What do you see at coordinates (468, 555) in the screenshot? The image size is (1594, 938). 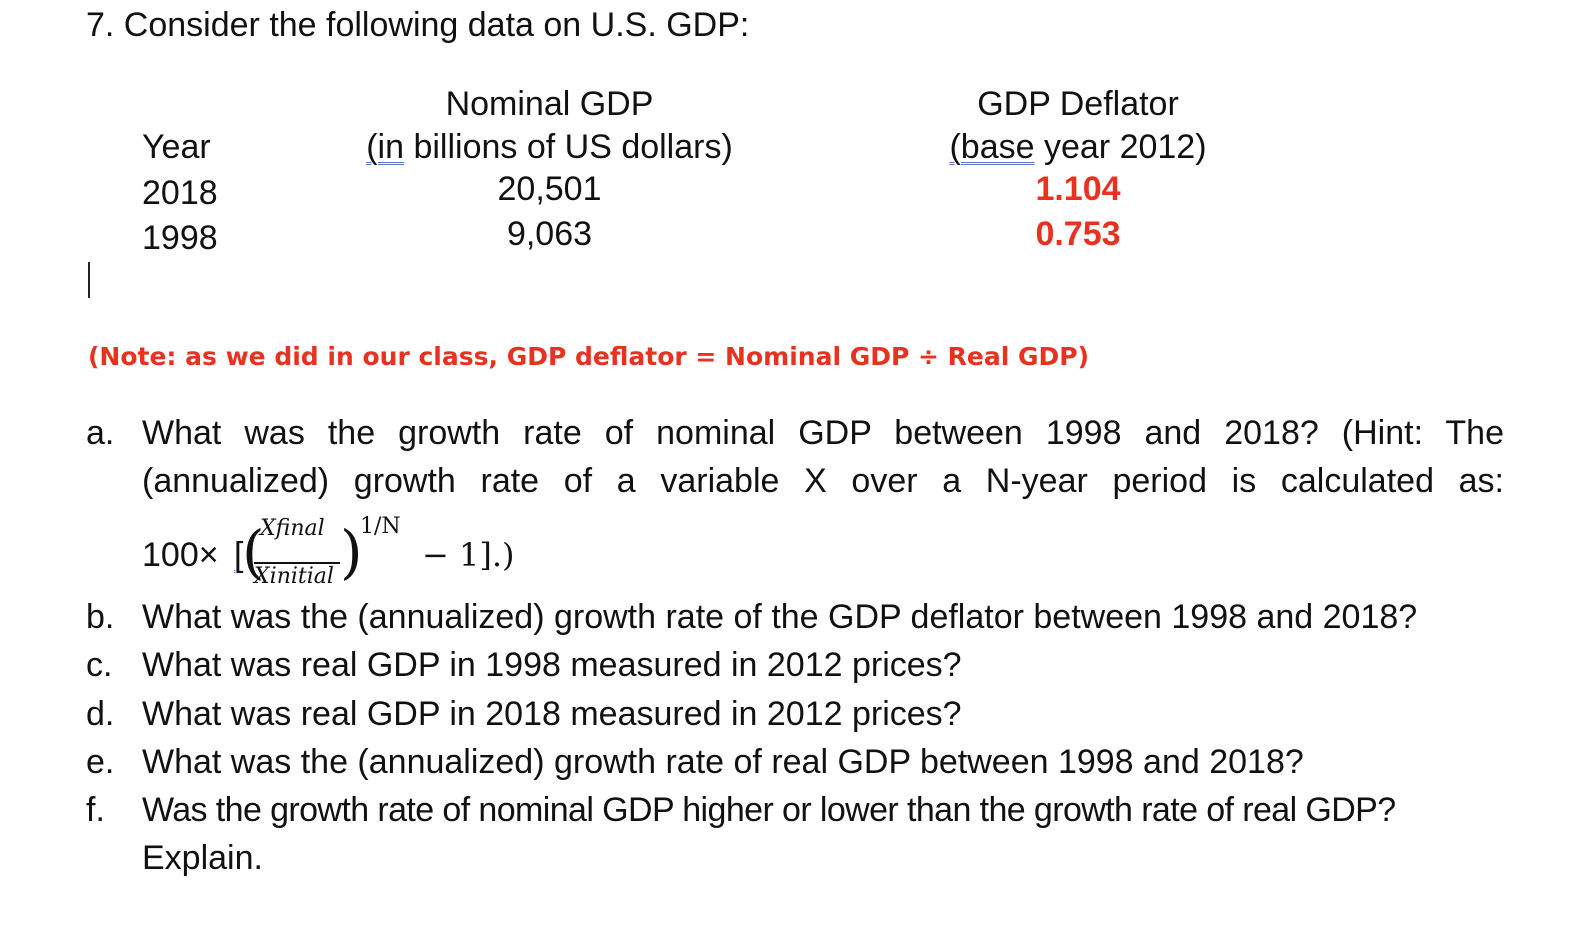 I see `formula-suffix: − 1].)` at bounding box center [468, 555].